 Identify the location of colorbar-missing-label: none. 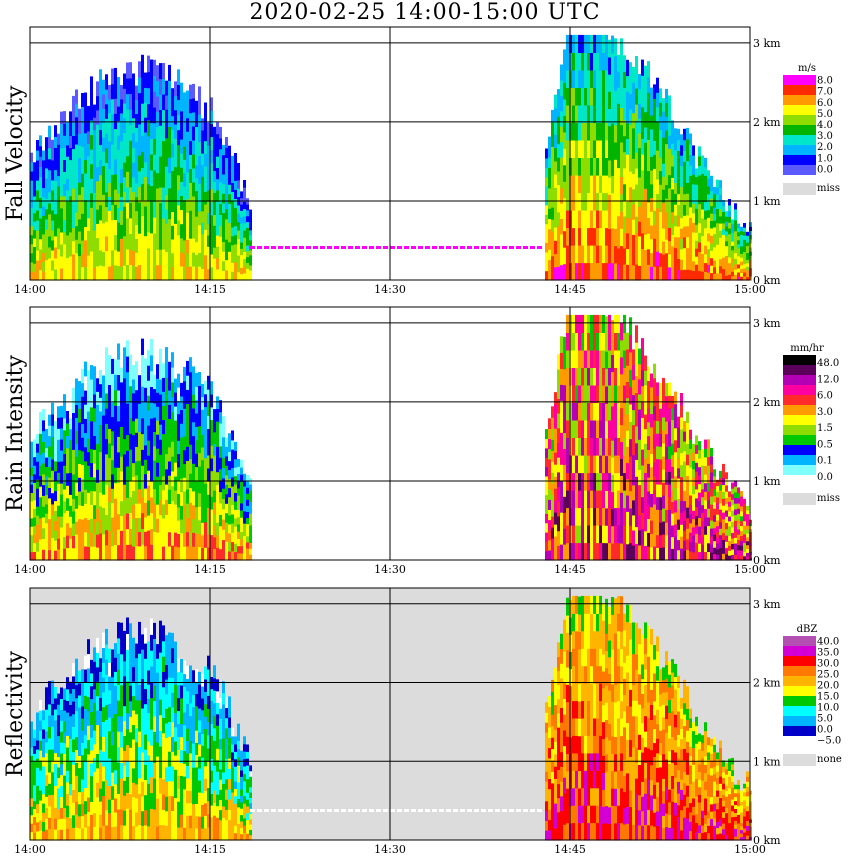
(829, 759).